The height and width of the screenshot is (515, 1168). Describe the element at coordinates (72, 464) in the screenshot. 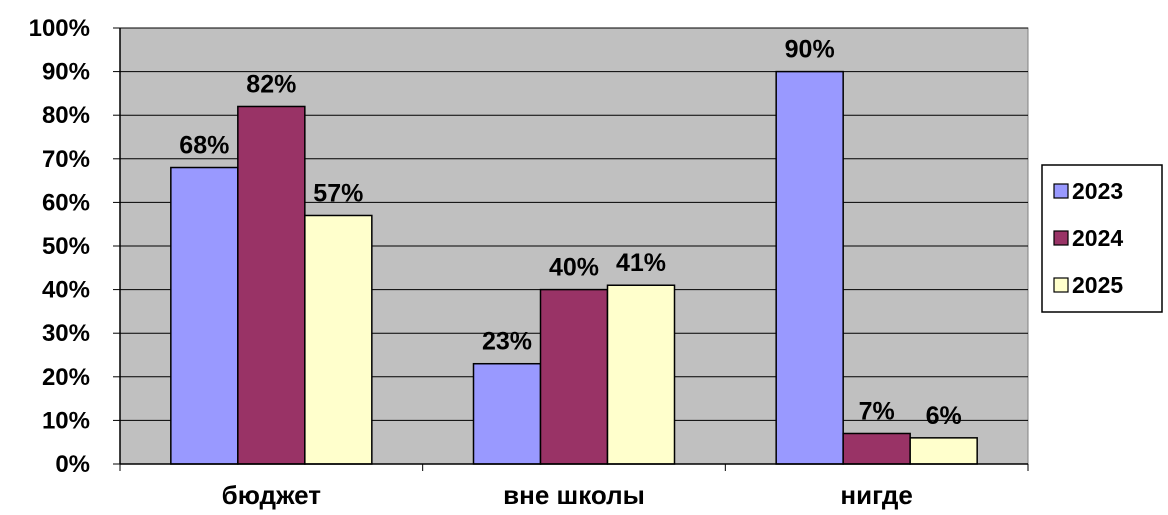

I see `y-tick-label: 0%` at that location.